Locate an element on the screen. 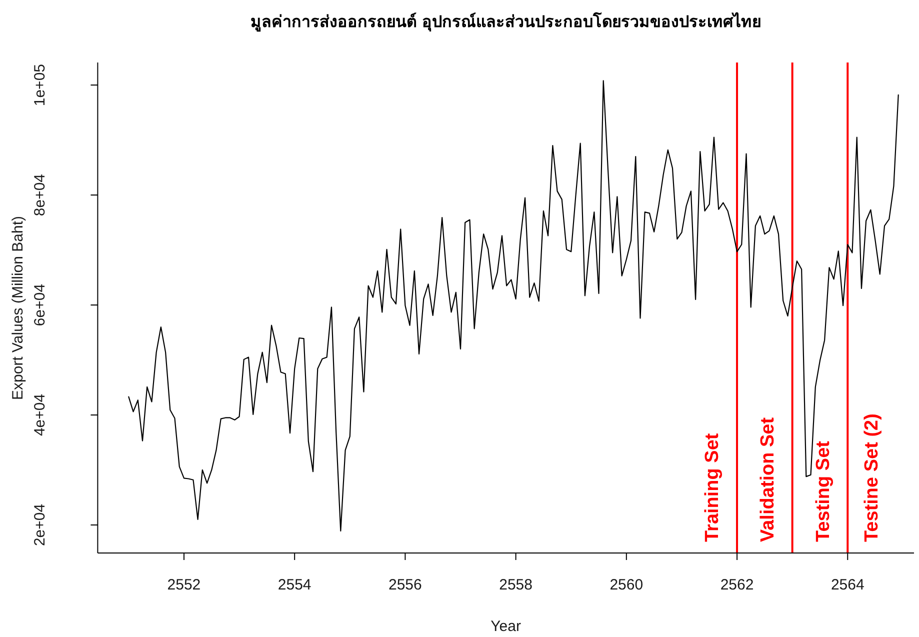  y-axis-title: Export Values (Million Baht) is located at coordinates (17, 308).